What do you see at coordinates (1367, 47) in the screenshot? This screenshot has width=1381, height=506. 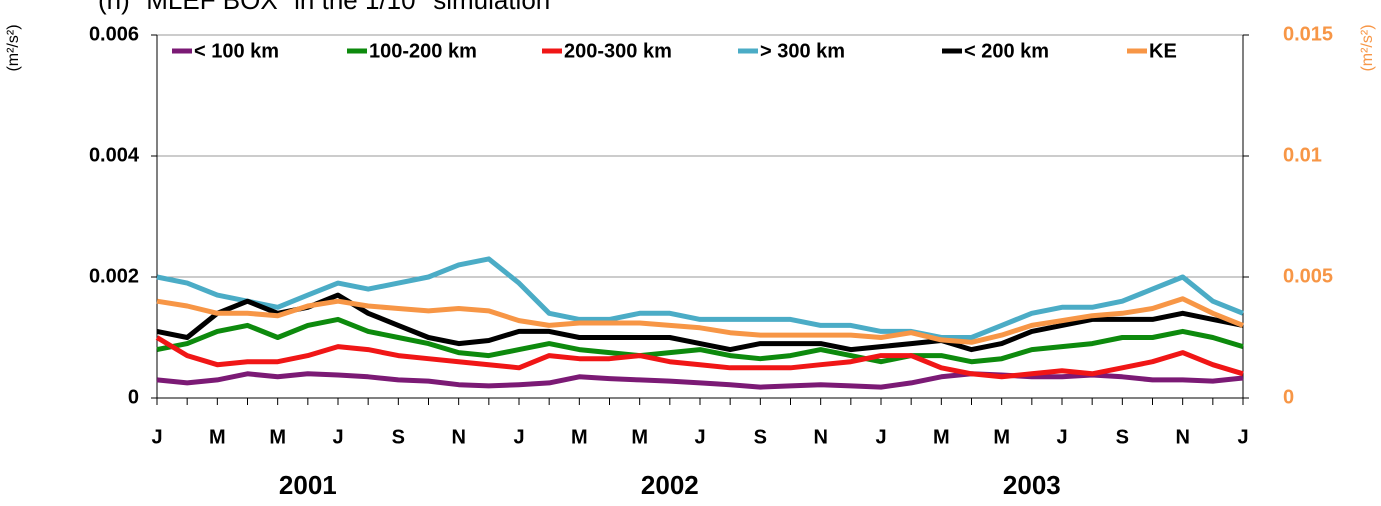 I see `y2-axis-label: (m²/s²)` at bounding box center [1367, 47].